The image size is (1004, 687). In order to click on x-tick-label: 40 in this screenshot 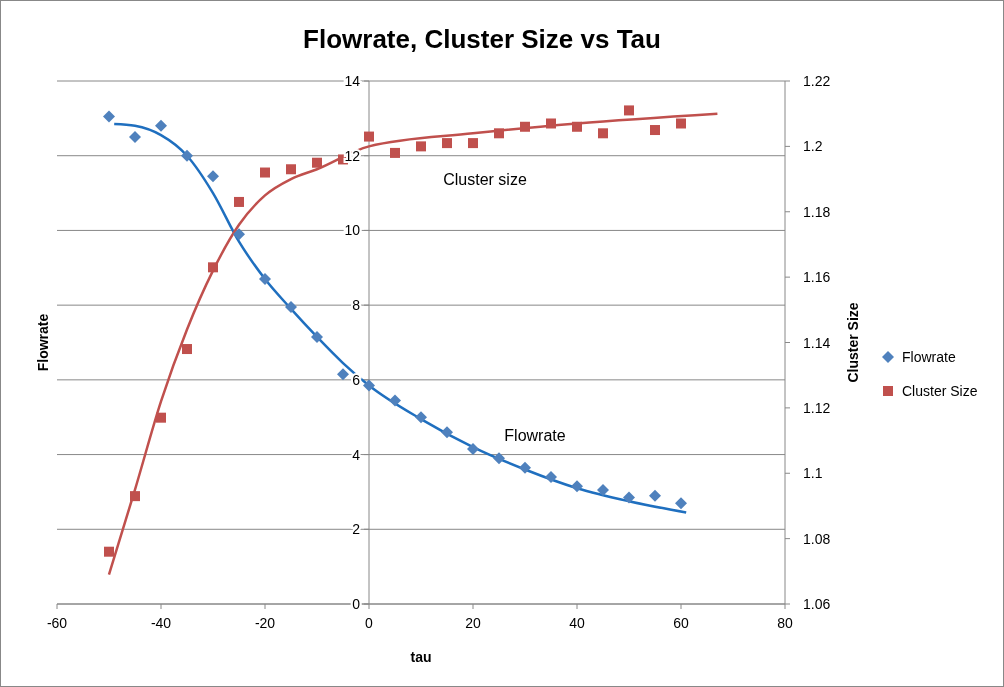, I will do `click(577, 623)`.